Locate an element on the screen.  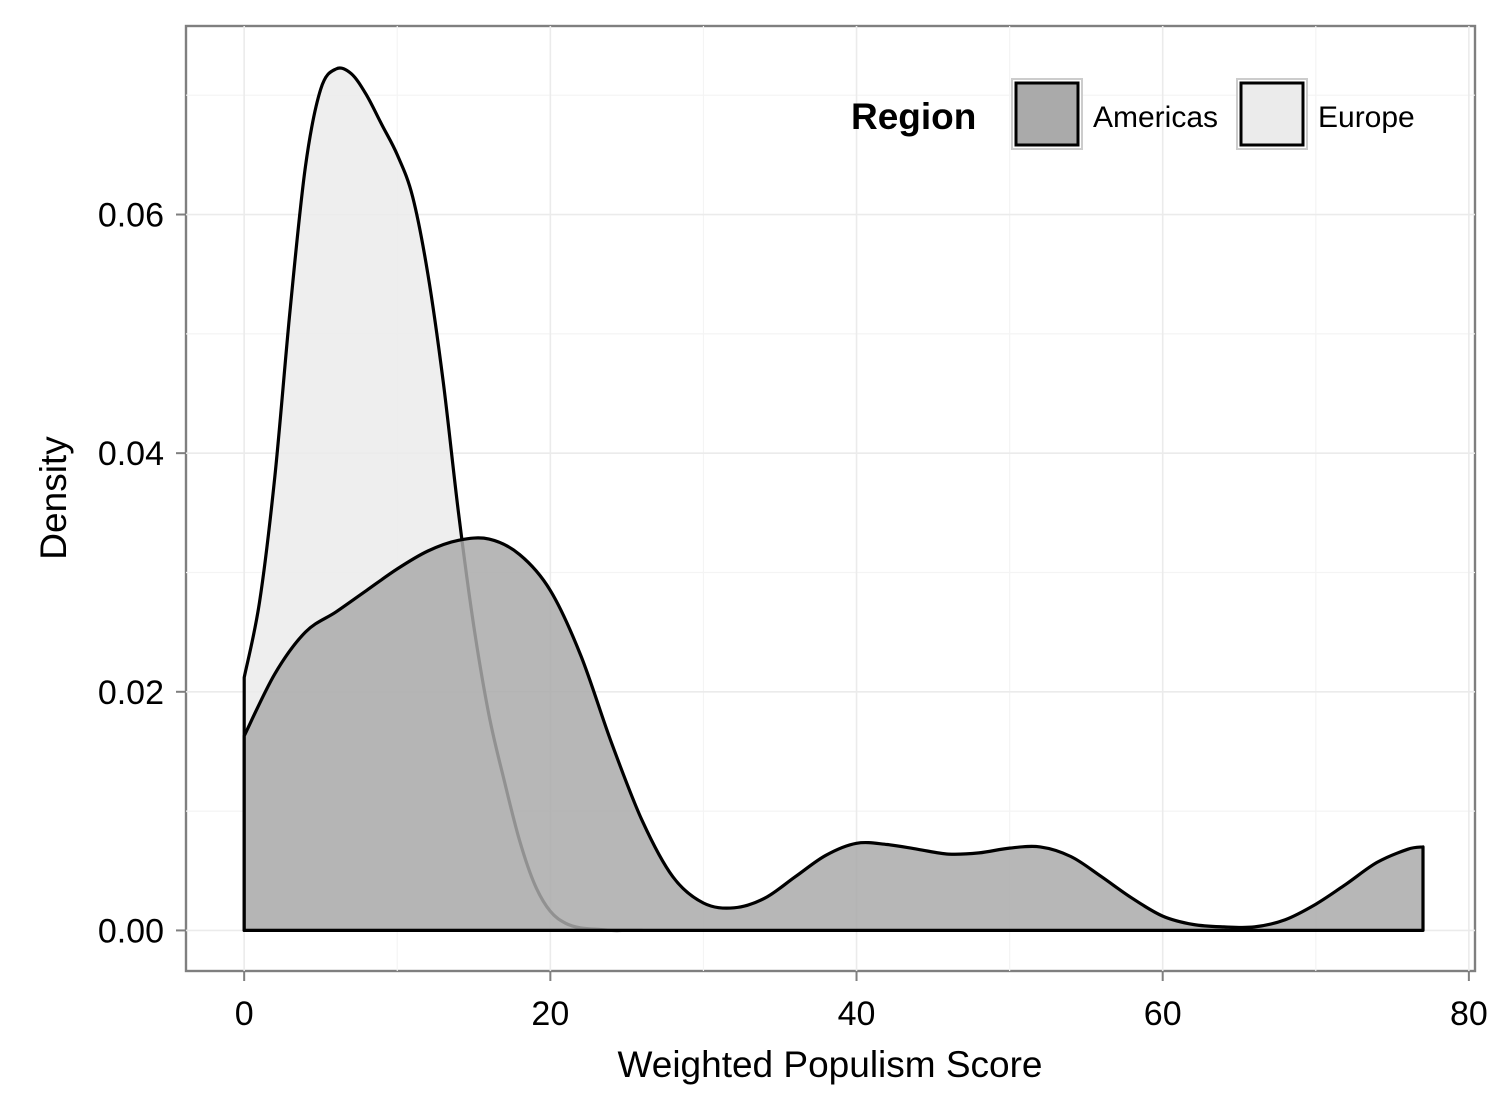
legend-title: Region is located at coordinates (913, 116).